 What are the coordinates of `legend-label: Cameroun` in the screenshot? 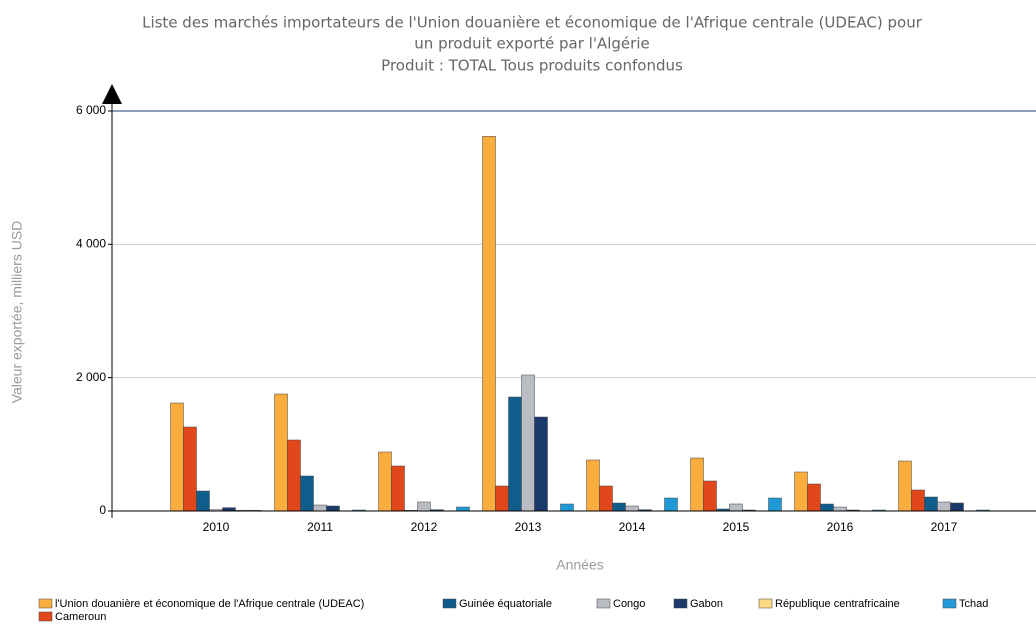 It's located at (80, 616).